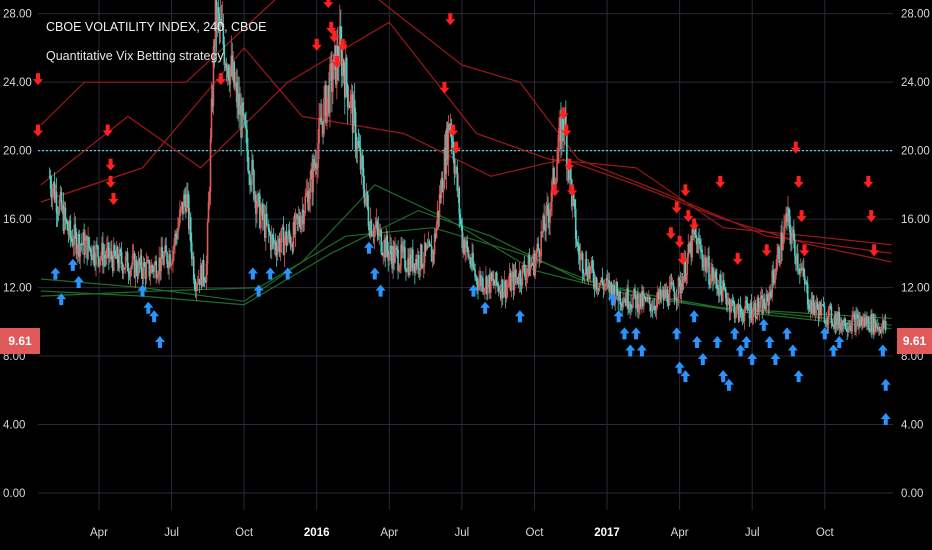 Image resolution: width=932 pixels, height=550 pixels. What do you see at coordinates (462, 533) in the screenshot?
I see `x-axis: Apr Jul Oct 2016 Apr Jul Oct 2017 Apr Jul Oct` at bounding box center [462, 533].